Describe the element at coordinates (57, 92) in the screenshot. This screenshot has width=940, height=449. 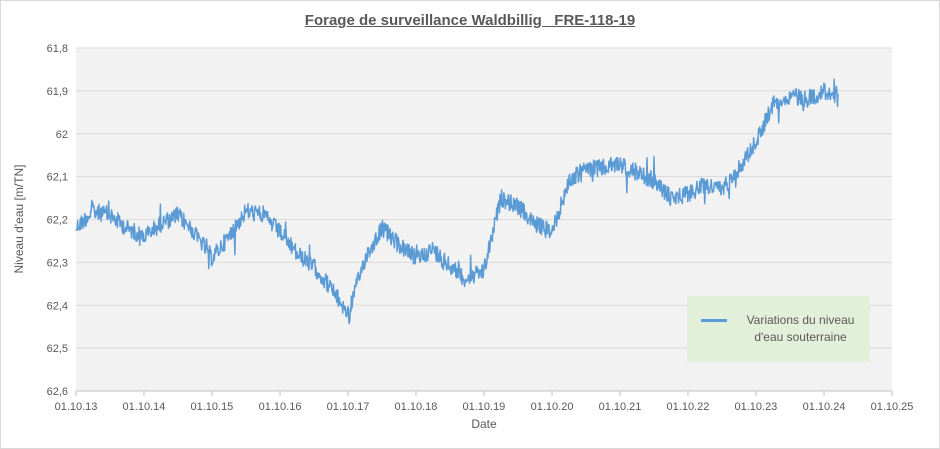
I see `y-tick-label: 61,9` at that location.